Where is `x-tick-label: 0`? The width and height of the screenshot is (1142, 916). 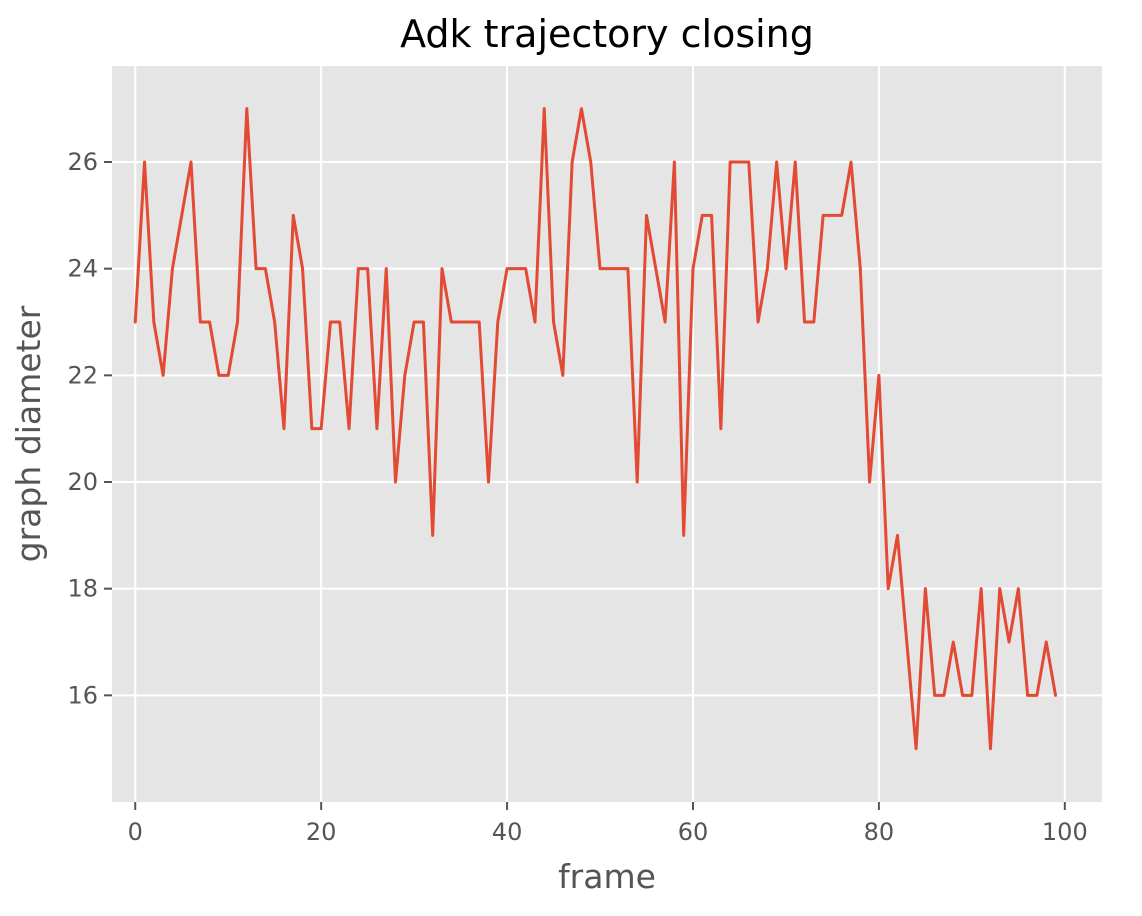
x-tick-label: 0 is located at coordinates (135, 832).